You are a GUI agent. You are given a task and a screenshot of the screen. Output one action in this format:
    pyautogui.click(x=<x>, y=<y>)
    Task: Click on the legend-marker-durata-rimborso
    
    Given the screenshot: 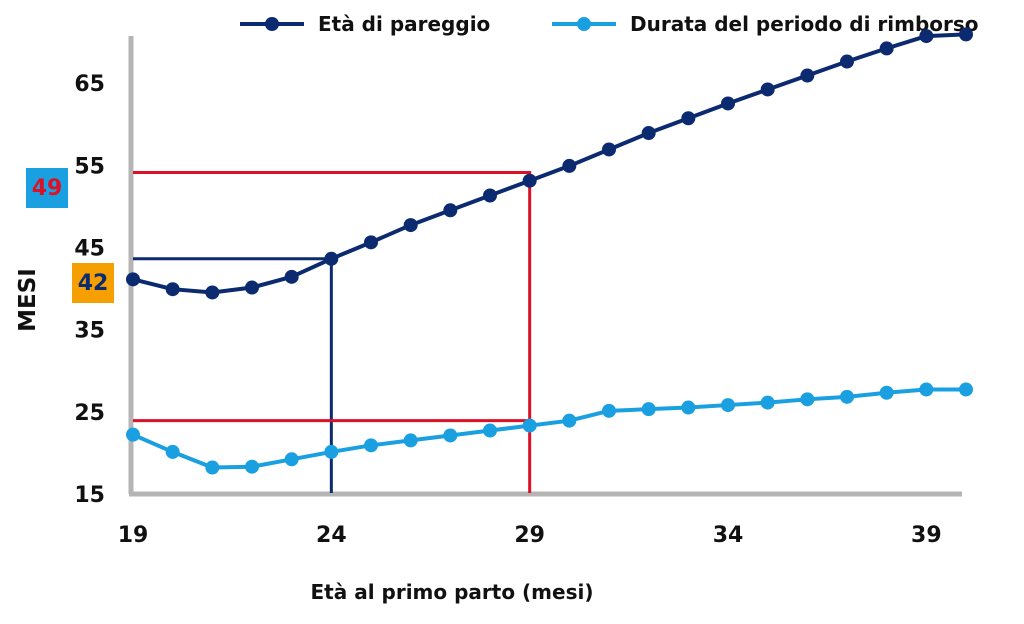 What is the action you would take?
    pyautogui.click(x=584, y=24)
    